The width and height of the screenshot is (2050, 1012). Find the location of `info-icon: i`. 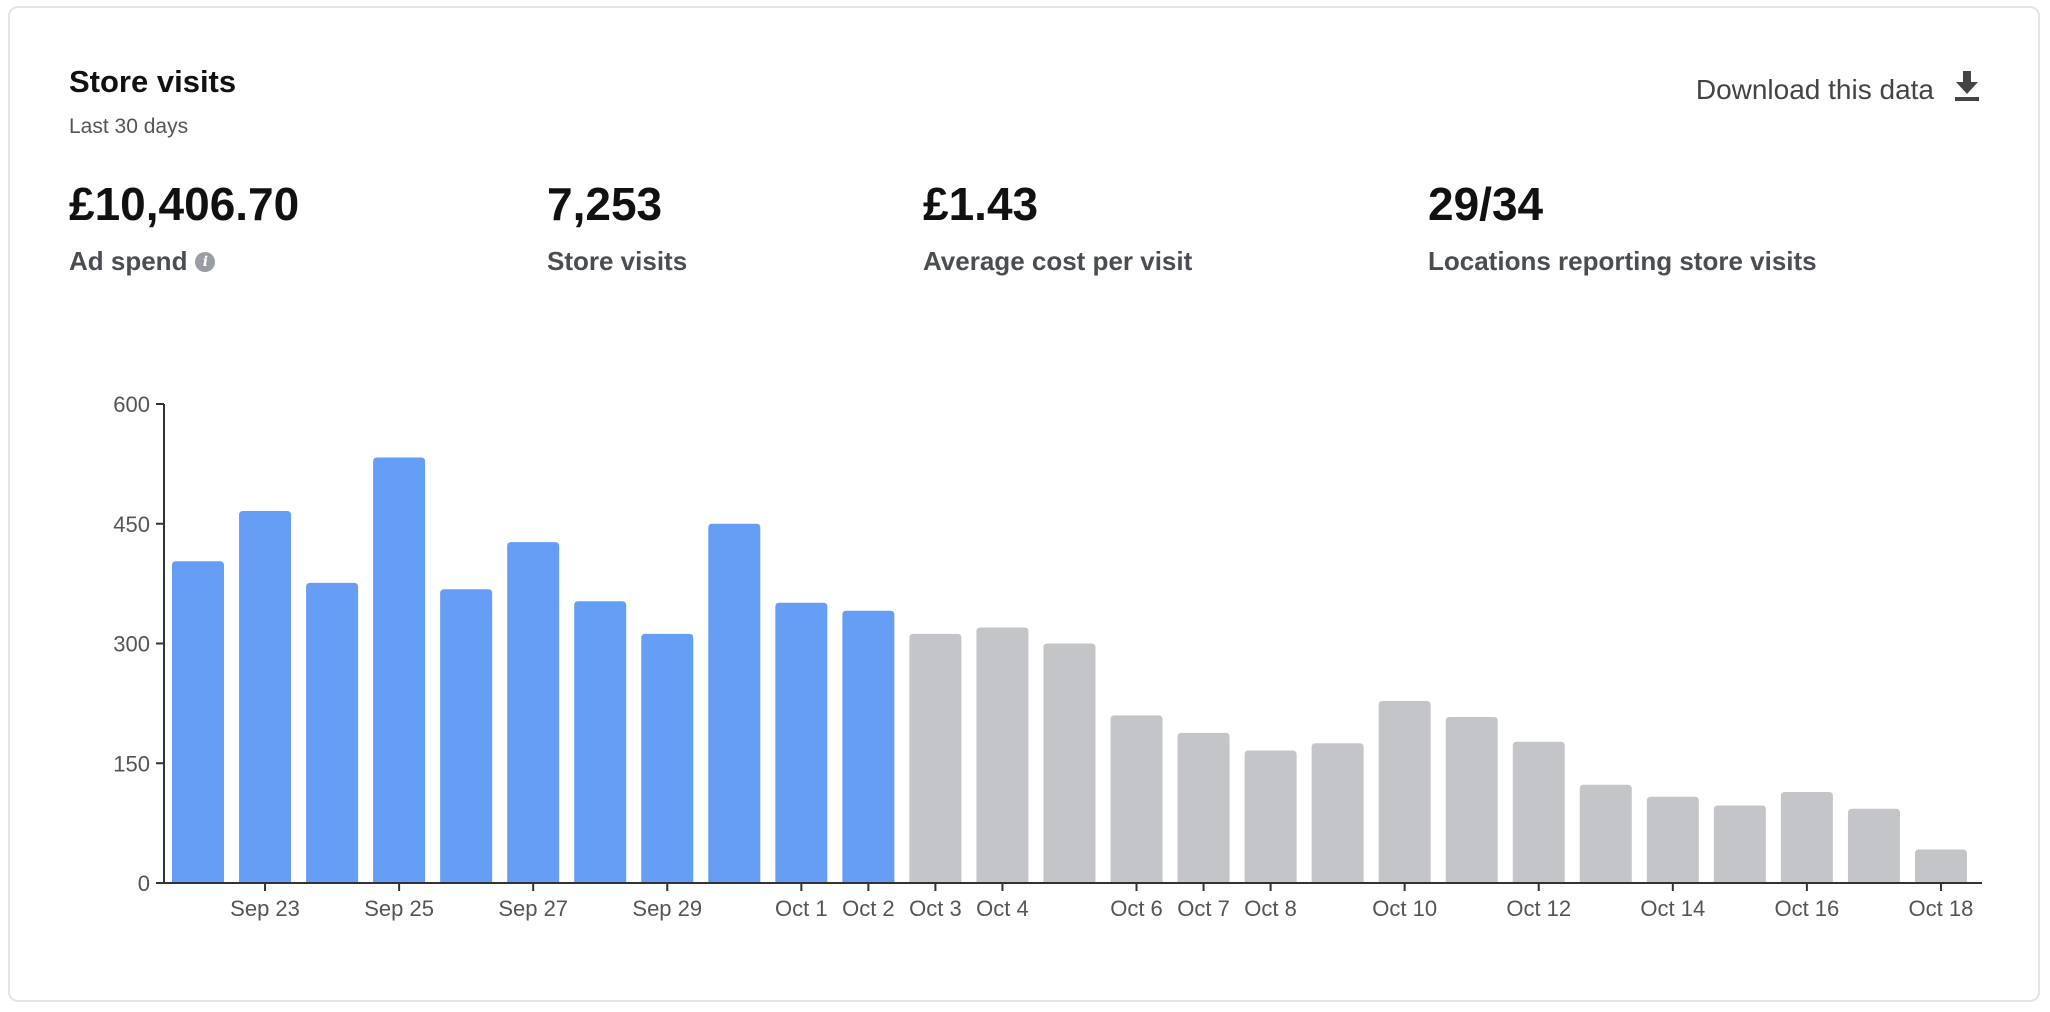

info-icon: i is located at coordinates (205, 261).